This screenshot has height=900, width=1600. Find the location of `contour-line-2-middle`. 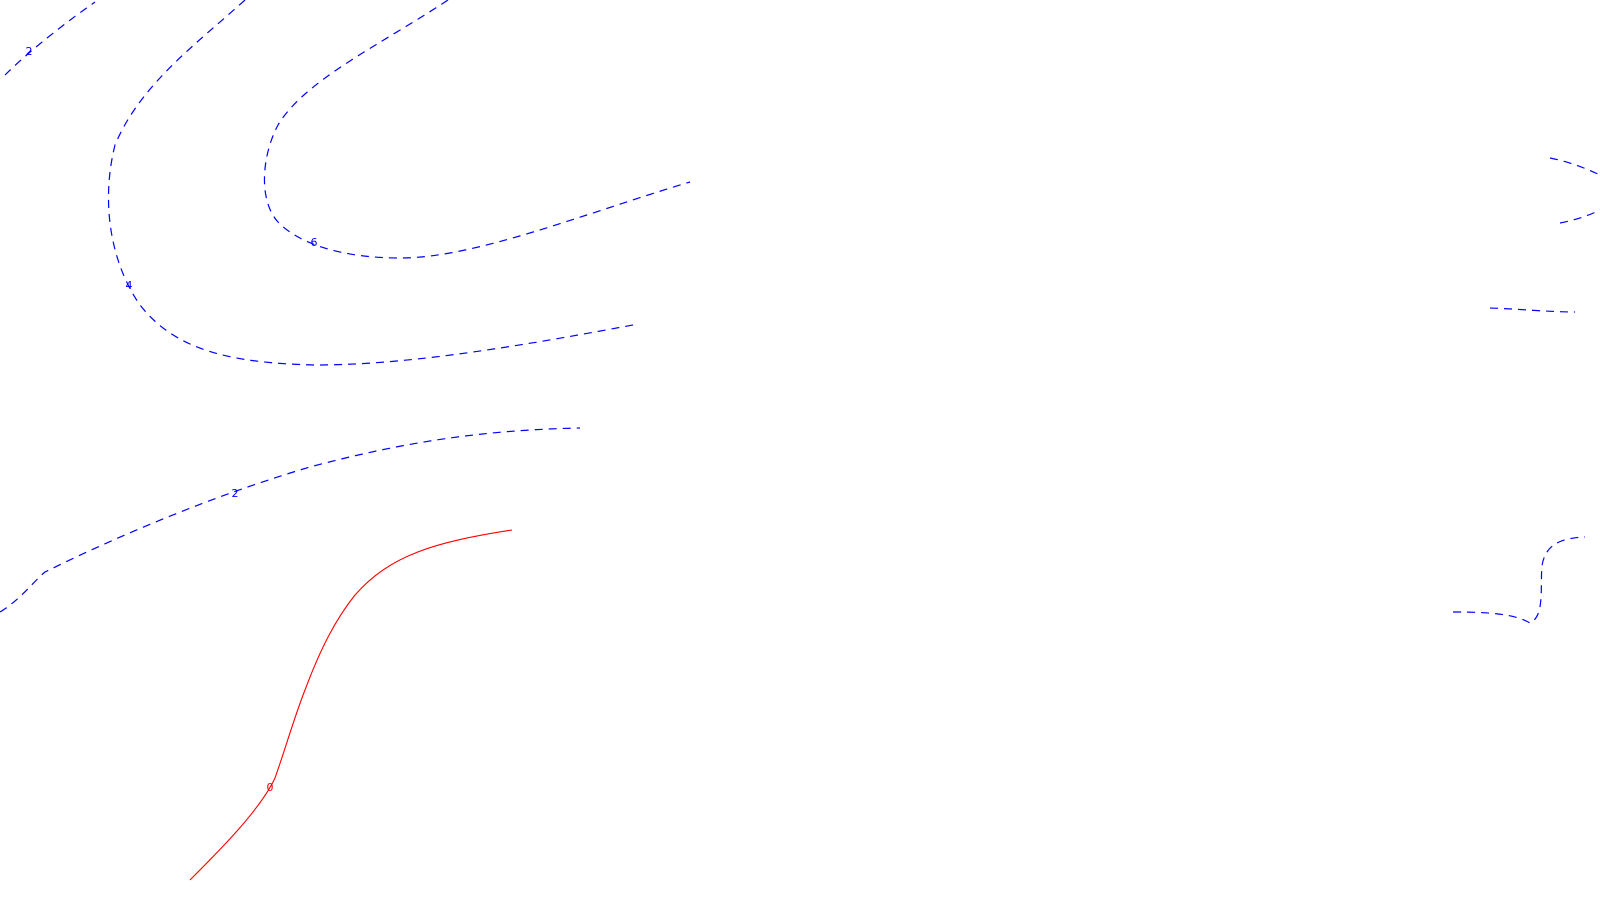

contour-line-2-middle is located at coordinates (290, 520).